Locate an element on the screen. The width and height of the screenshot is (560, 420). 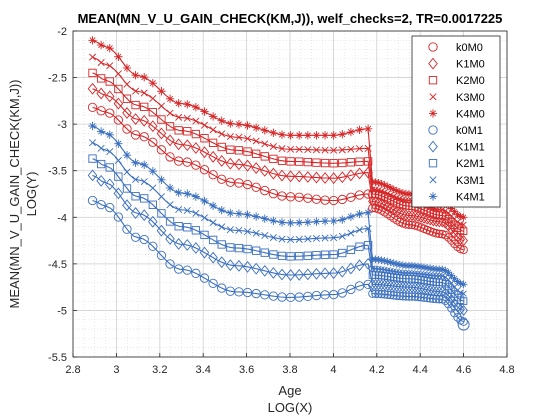
y-tick-label: -2 is located at coordinates (62, 32).